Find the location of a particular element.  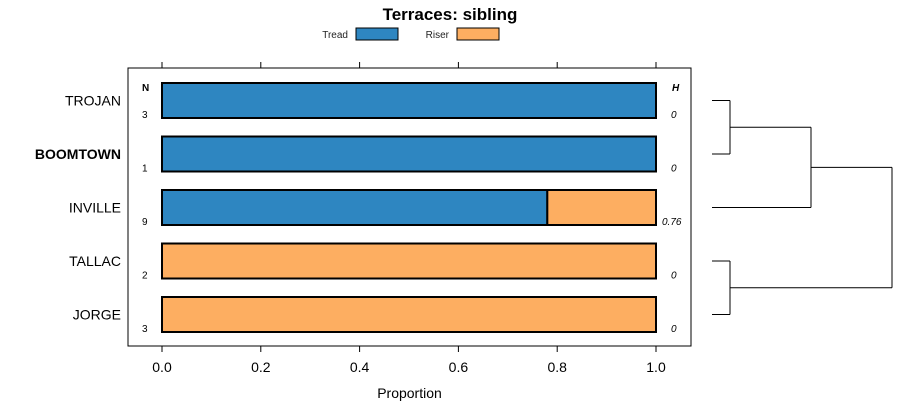

chart-title: Terraces: sibling is located at coordinates (450, 14).